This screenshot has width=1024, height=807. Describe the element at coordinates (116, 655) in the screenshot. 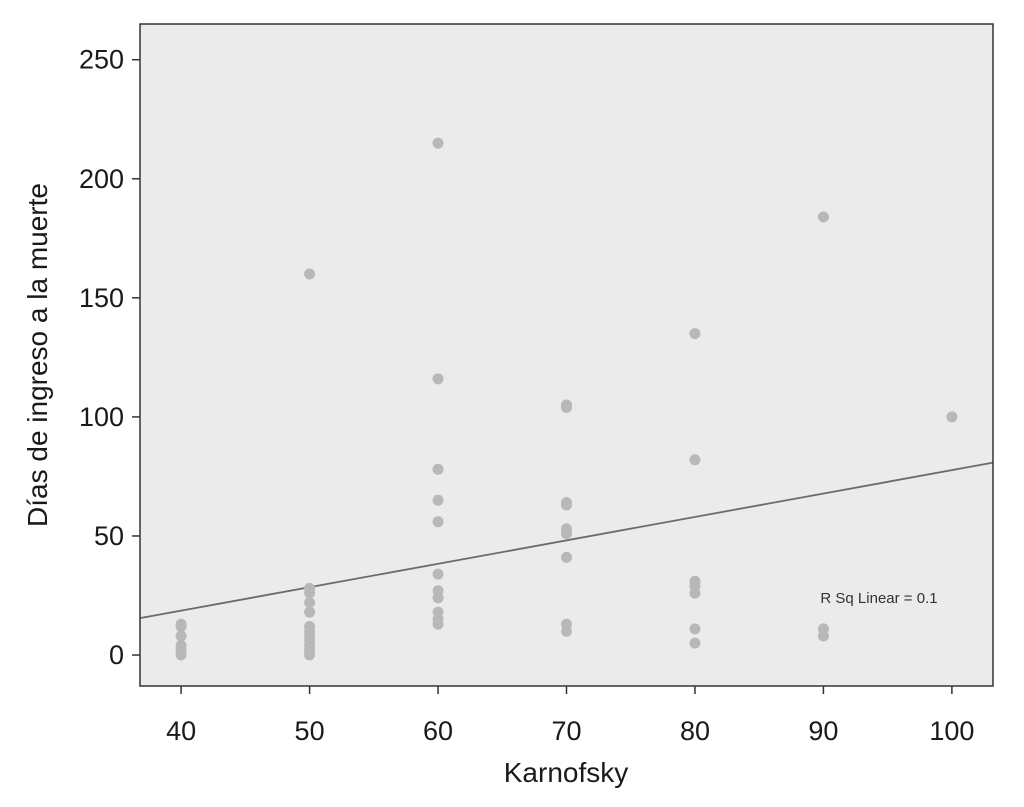

I see `y-tick-label: 0` at that location.